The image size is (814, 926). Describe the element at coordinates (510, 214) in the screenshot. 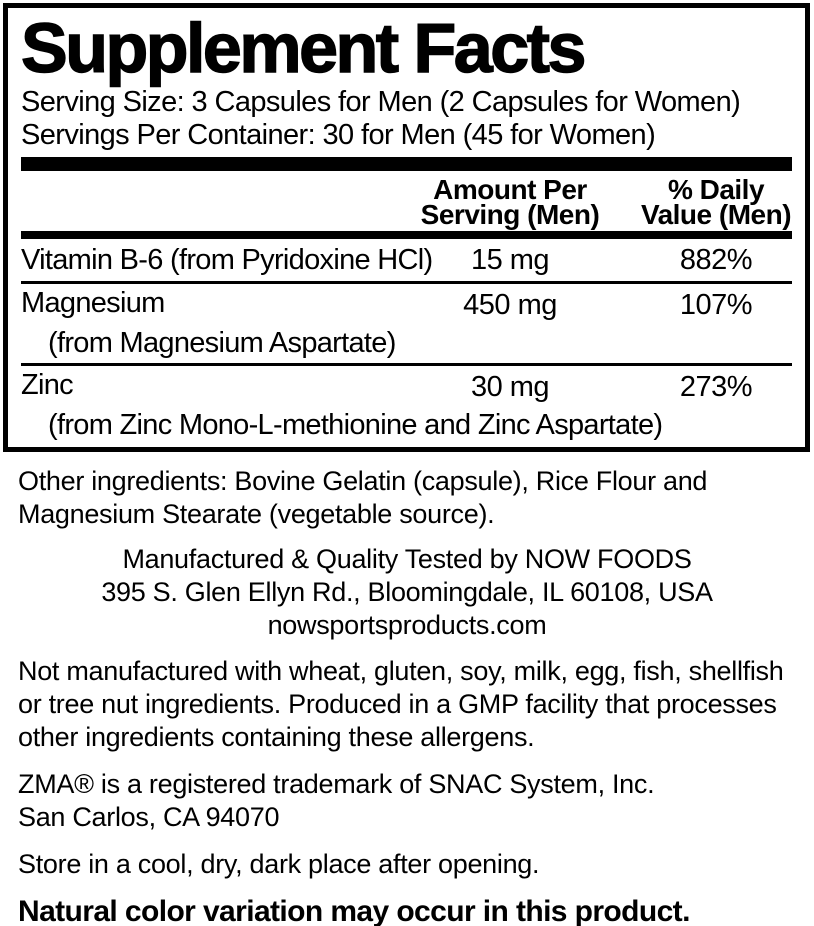

I see `column-header-amount-line2: Serving (Men)` at that location.